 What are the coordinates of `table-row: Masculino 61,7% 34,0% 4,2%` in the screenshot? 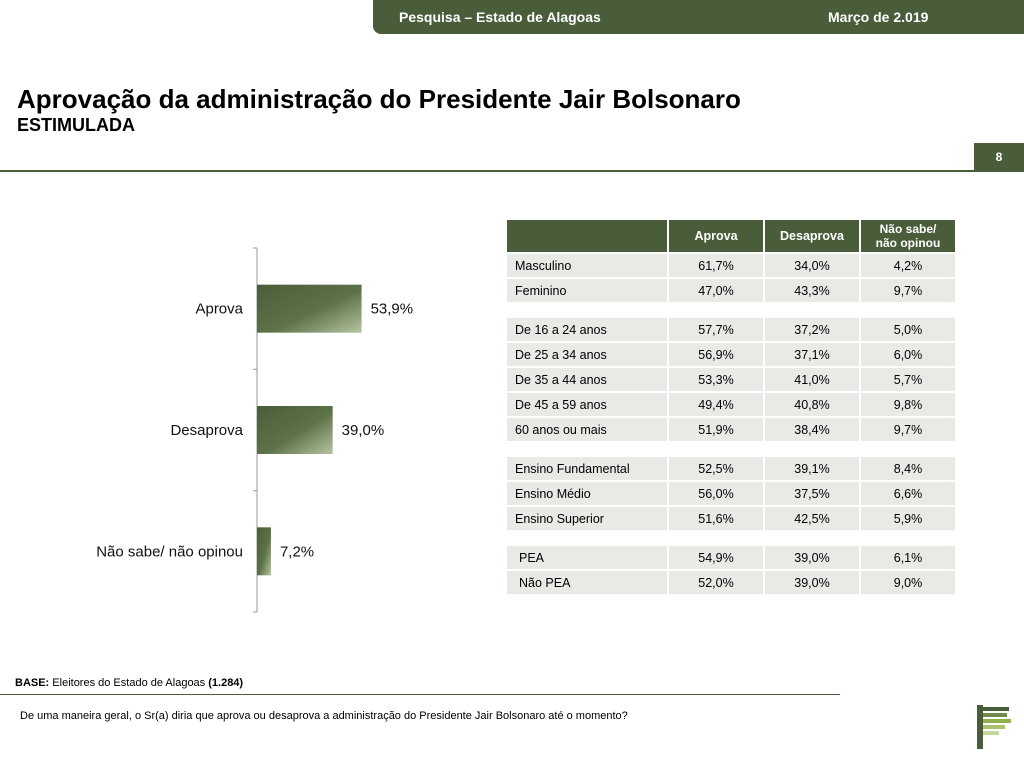 It's located at (731, 265).